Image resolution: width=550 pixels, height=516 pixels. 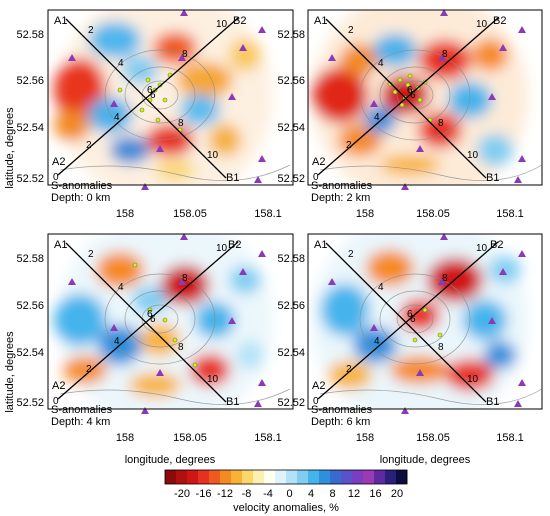 I want to click on x-axis-label: longitude, degrees, so click(x=425, y=460).